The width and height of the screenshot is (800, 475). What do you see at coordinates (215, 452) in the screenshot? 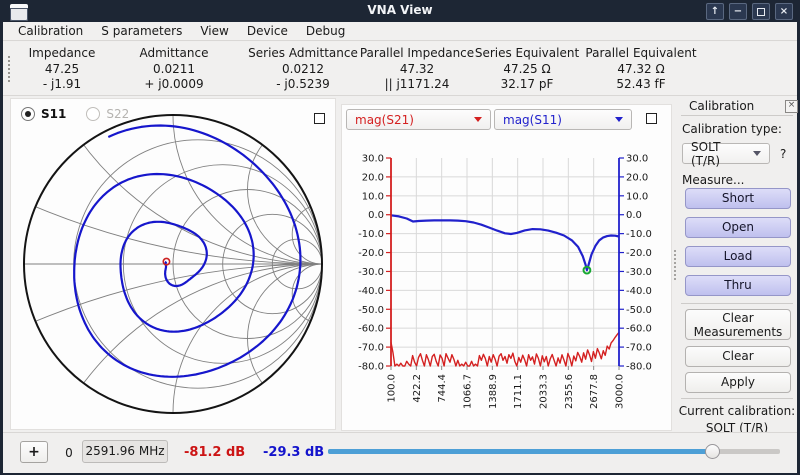
I see `marker-value-s21: -81.2 dB` at bounding box center [215, 452].